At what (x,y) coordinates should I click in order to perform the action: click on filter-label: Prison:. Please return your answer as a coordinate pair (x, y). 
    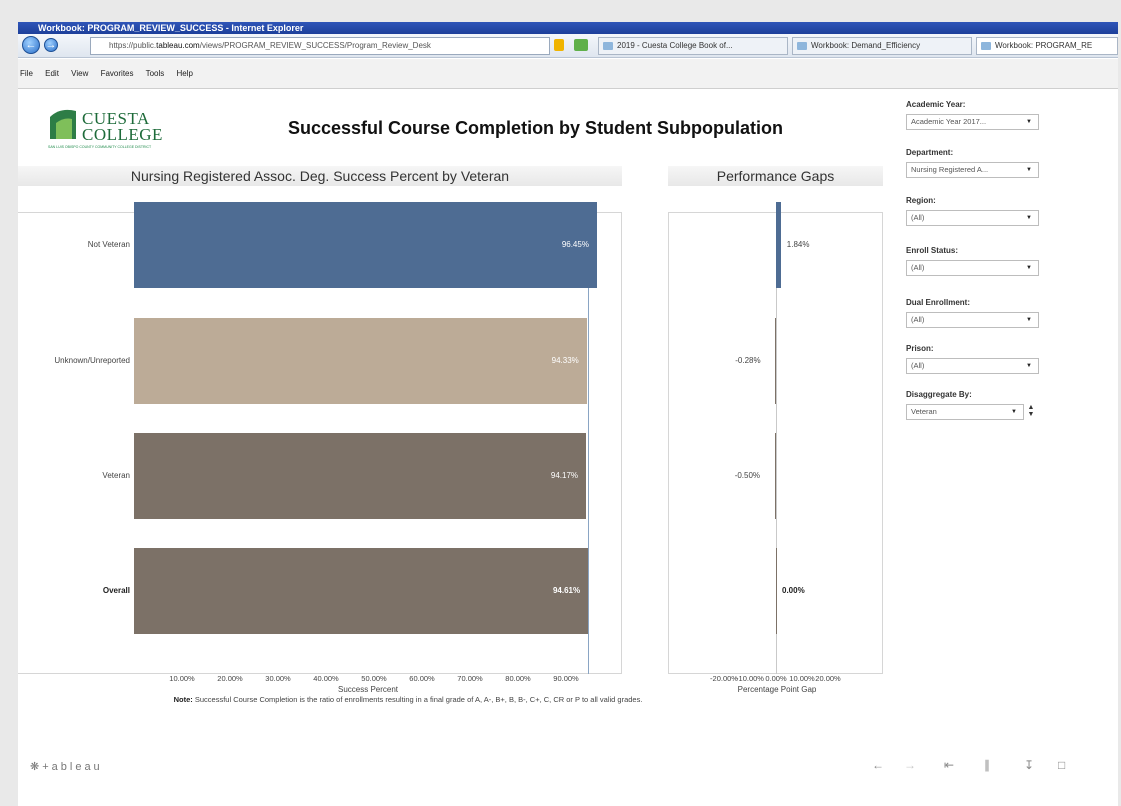
    Looking at the image, I should click on (920, 348).